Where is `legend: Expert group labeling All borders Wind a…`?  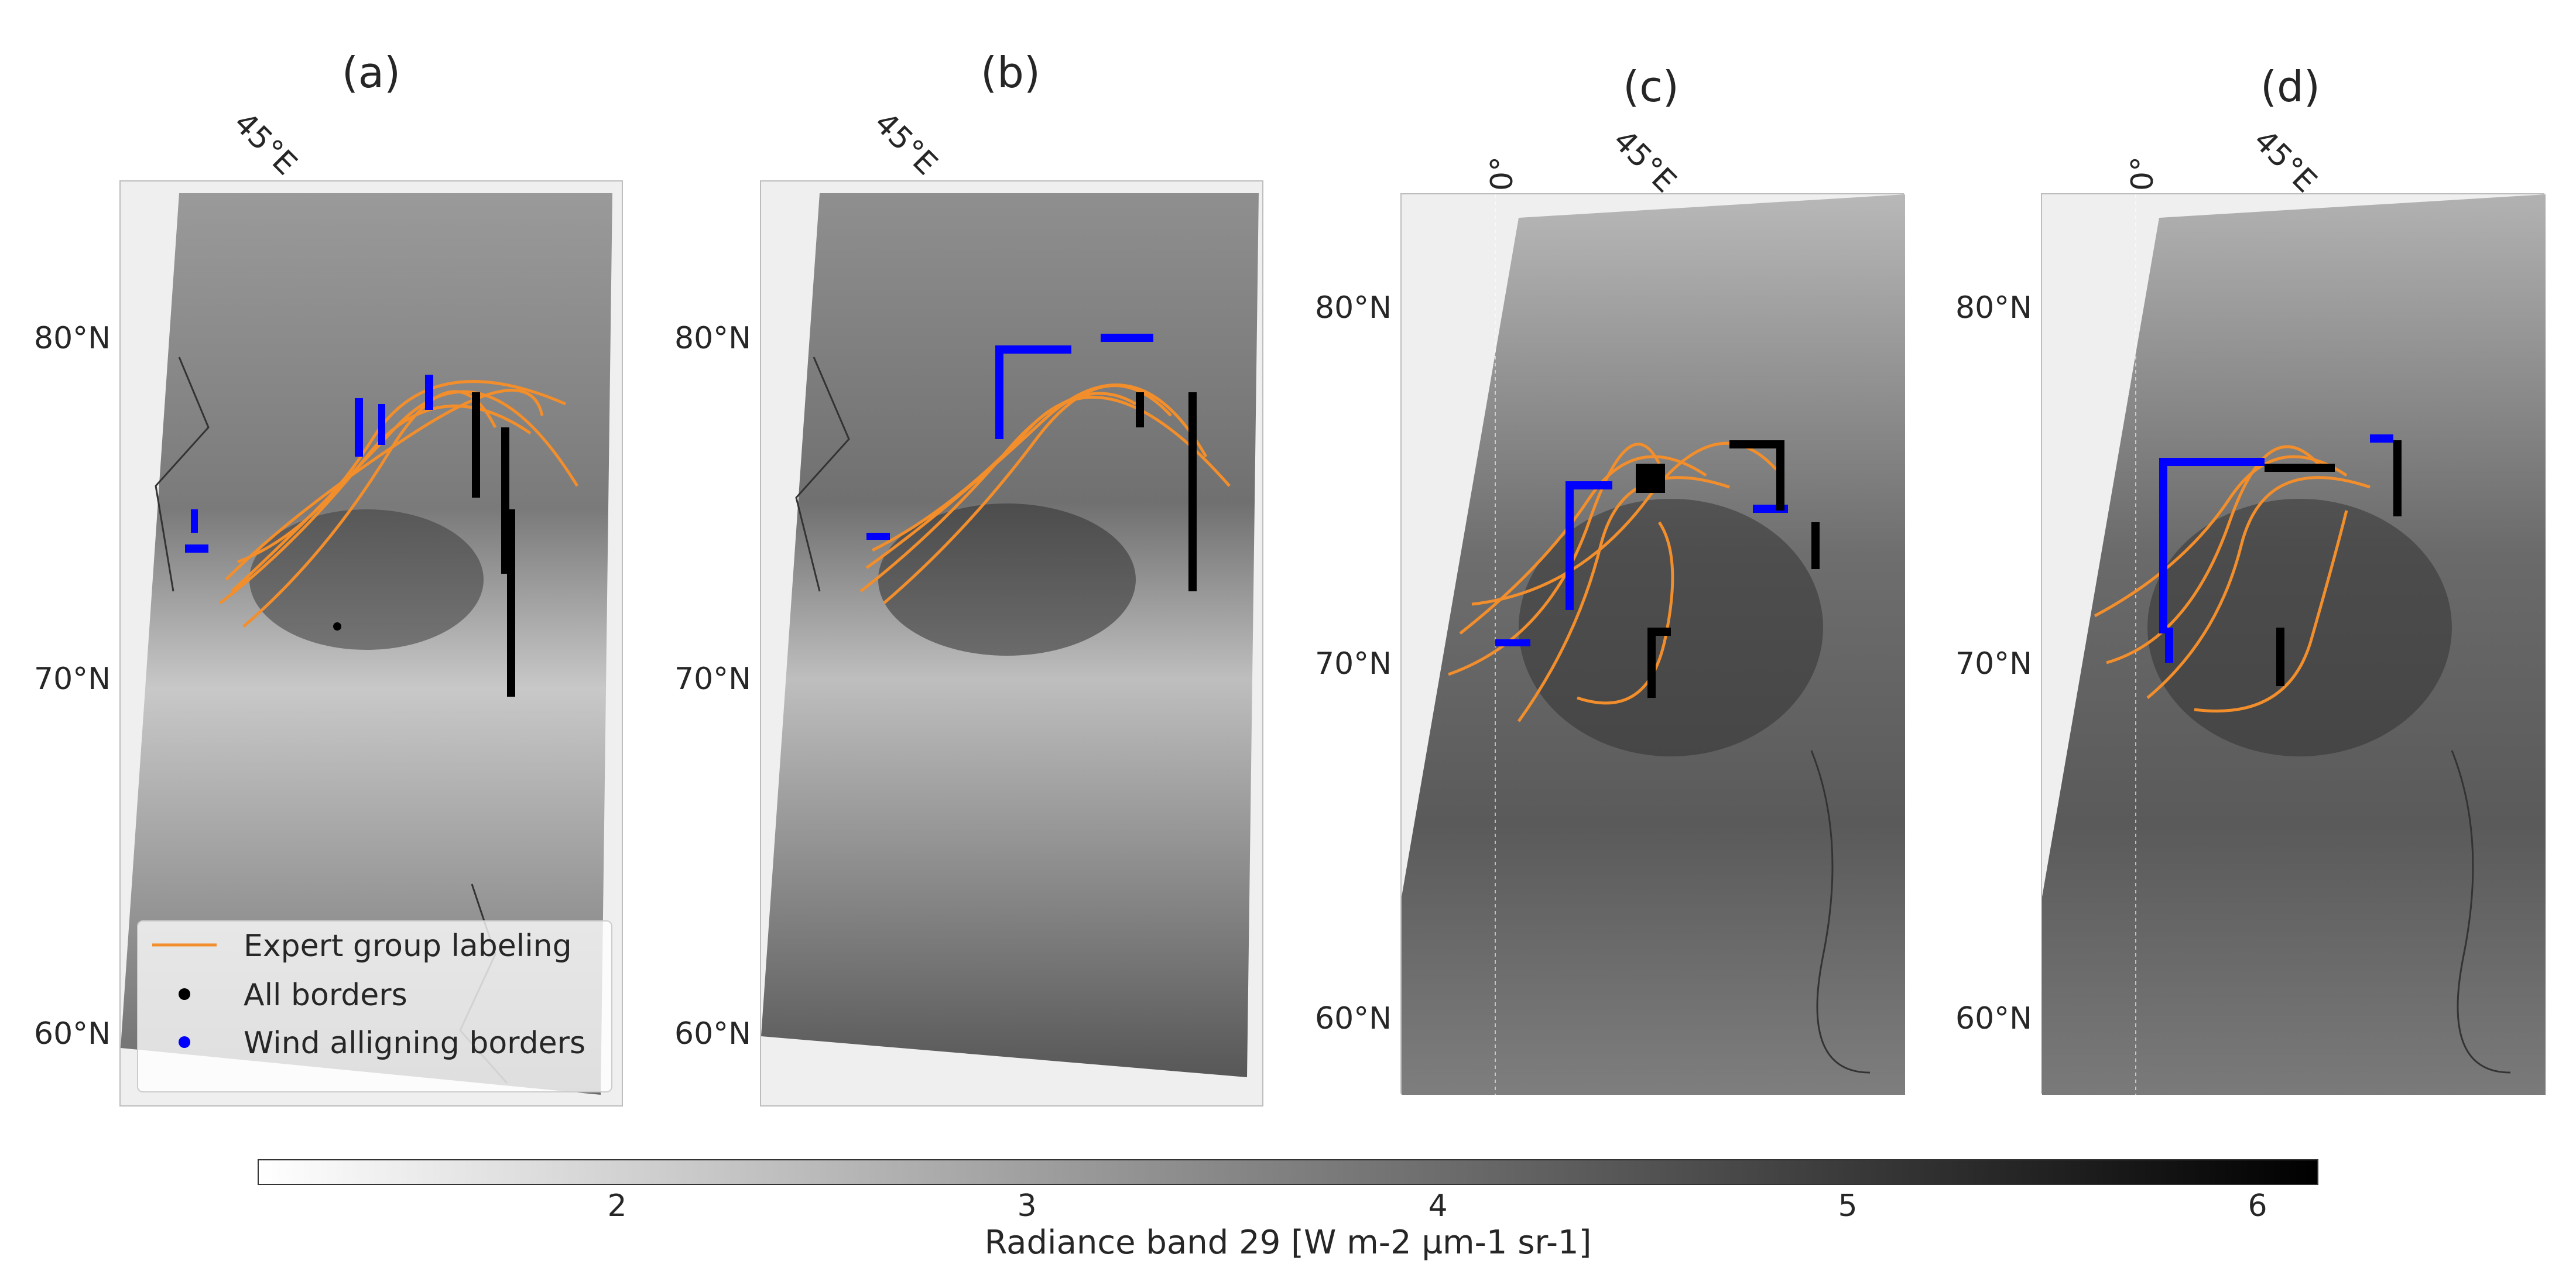 legend: Expert group labeling All borders Wind a… is located at coordinates (374, 1006).